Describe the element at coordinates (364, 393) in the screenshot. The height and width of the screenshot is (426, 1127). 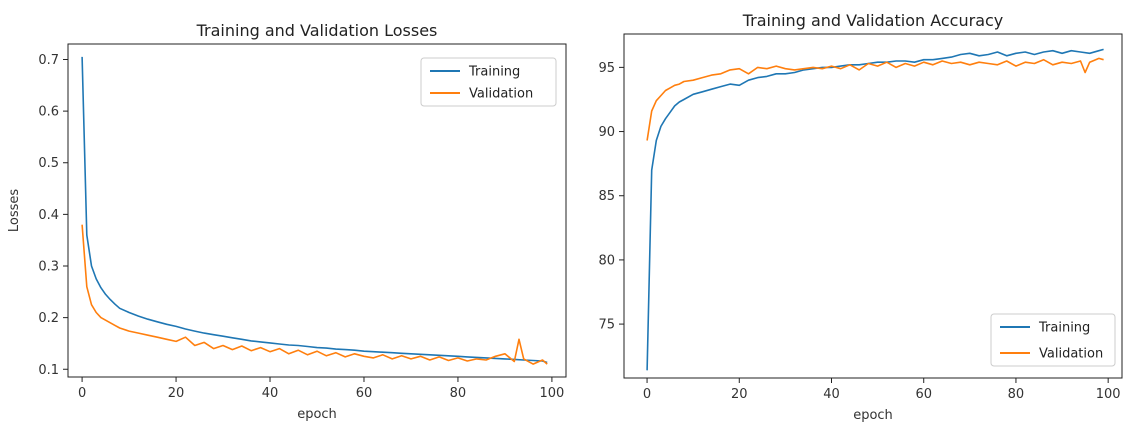
I see `losses-x-tick-label: 60` at that location.